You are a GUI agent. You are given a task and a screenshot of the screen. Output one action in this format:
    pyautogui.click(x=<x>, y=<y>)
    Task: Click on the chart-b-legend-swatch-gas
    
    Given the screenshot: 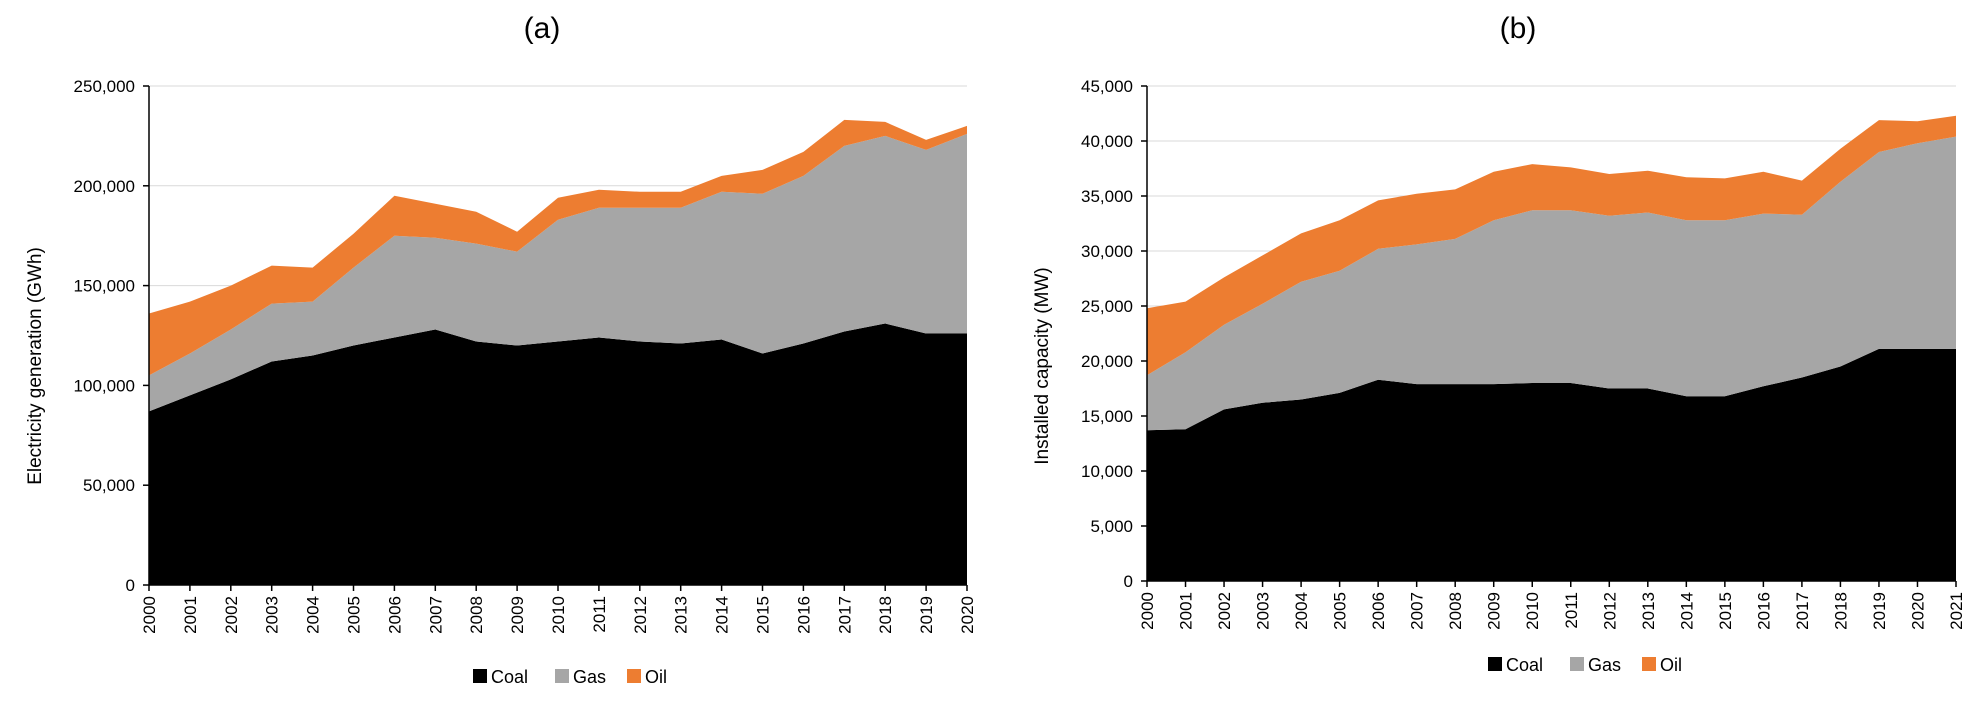 What is the action you would take?
    pyautogui.click(x=1577, y=664)
    